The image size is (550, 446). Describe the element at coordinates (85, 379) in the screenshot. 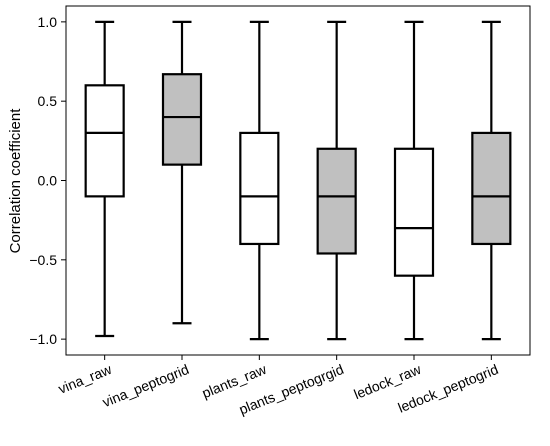

I see `x-tick-label: vina_raw` at that location.